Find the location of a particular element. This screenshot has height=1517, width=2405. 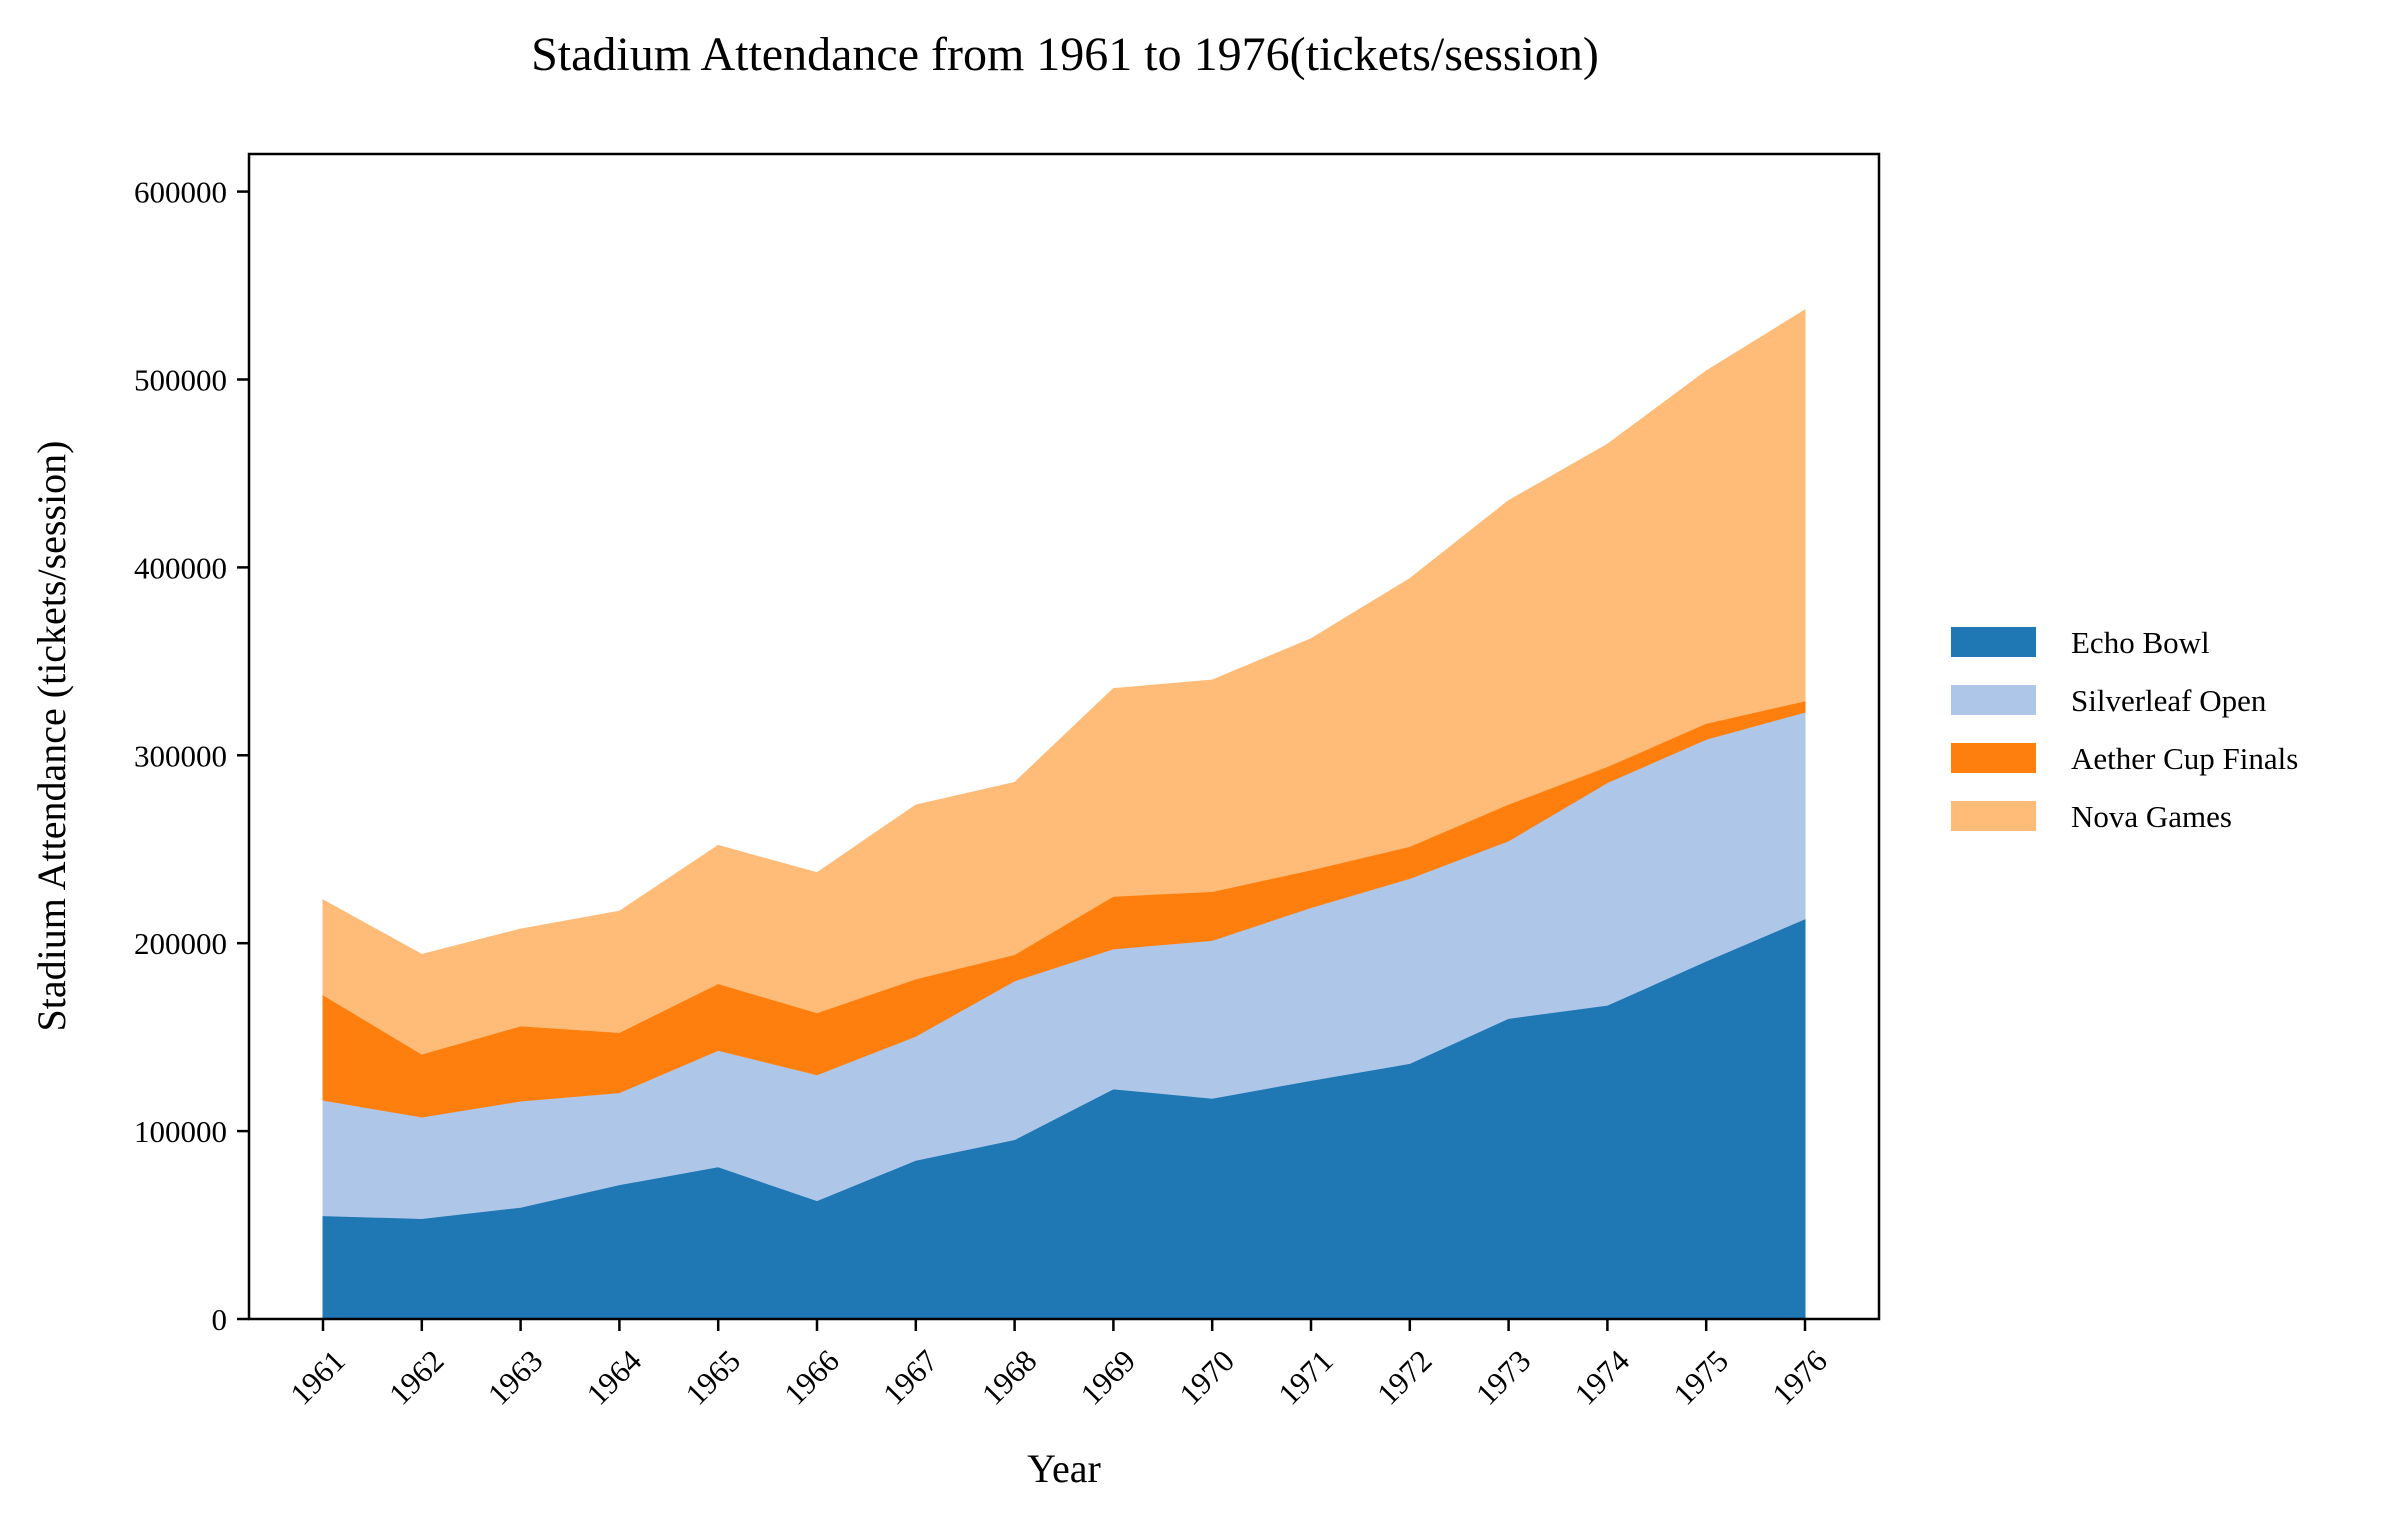

y-axis-label: Stadium Attendance (tickets/session) is located at coordinates (51, 736).